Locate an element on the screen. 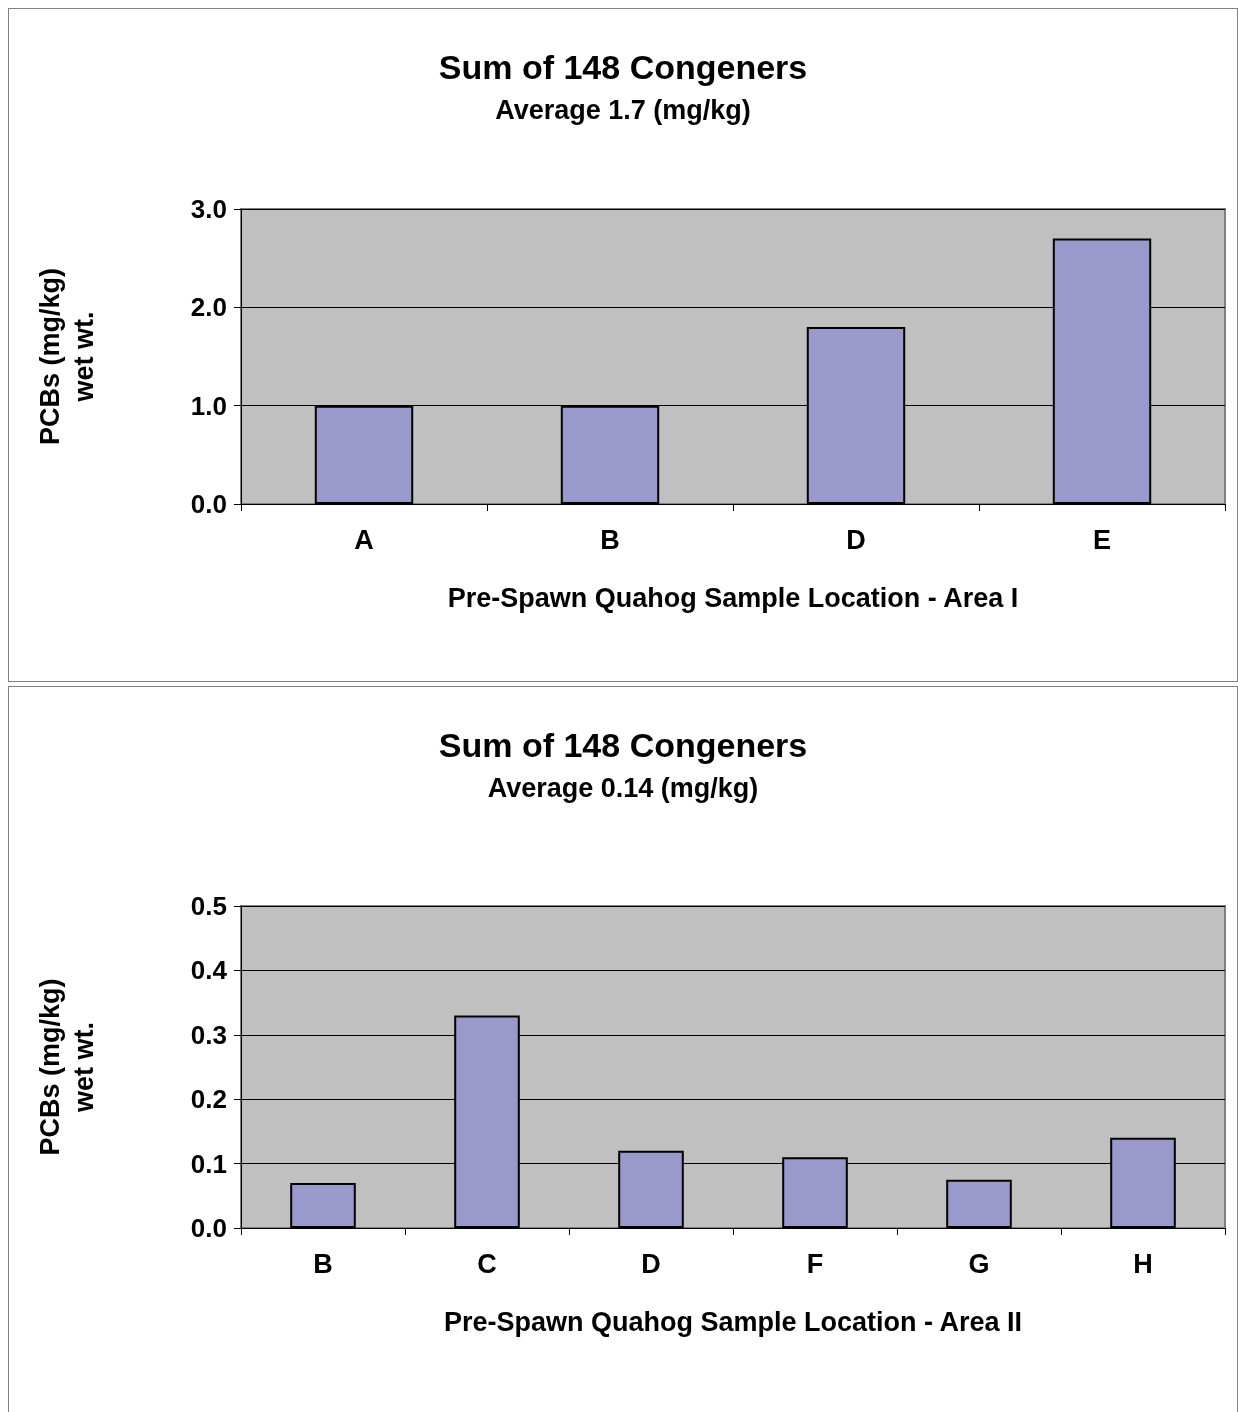  x-axis-title: Pre-Spawn Quahog Sample Location - Area I is located at coordinates (733, 597).